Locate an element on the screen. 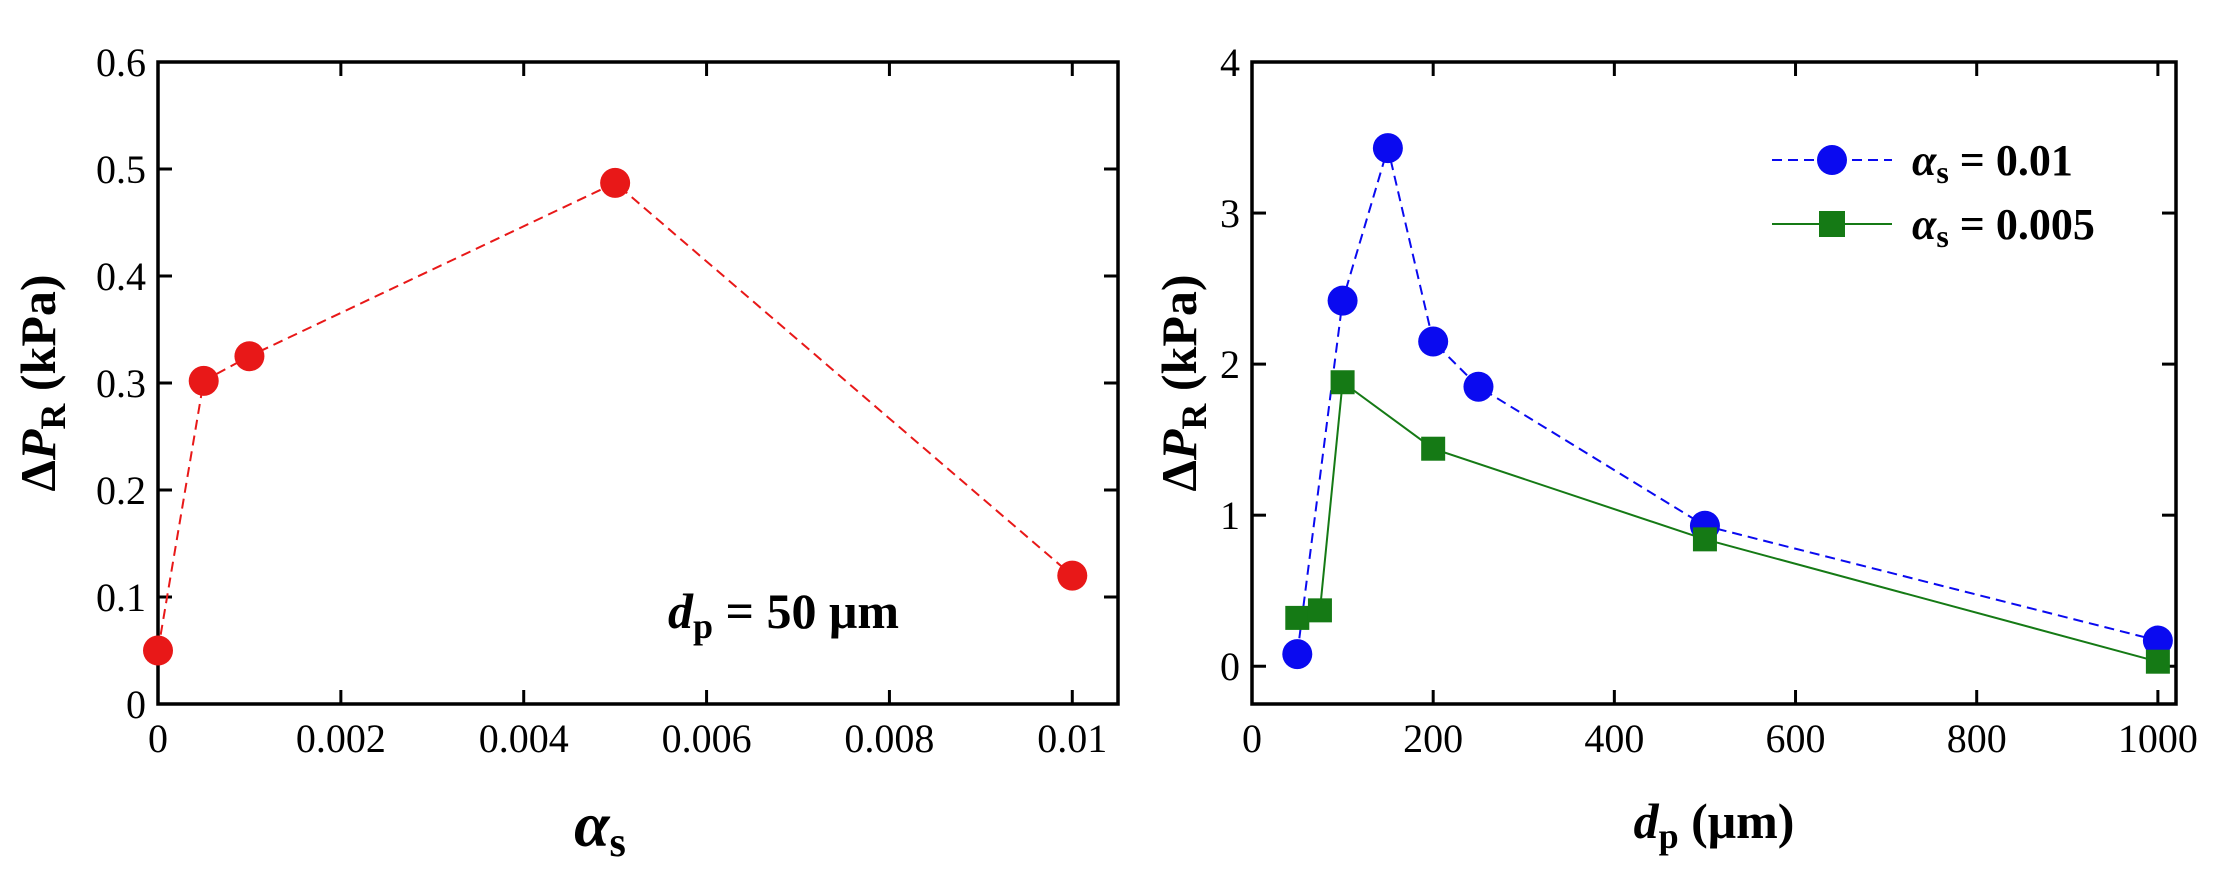 The width and height of the screenshot is (2213, 886). left-x-axis-label-symbol: α is located at coordinates (592, 824).